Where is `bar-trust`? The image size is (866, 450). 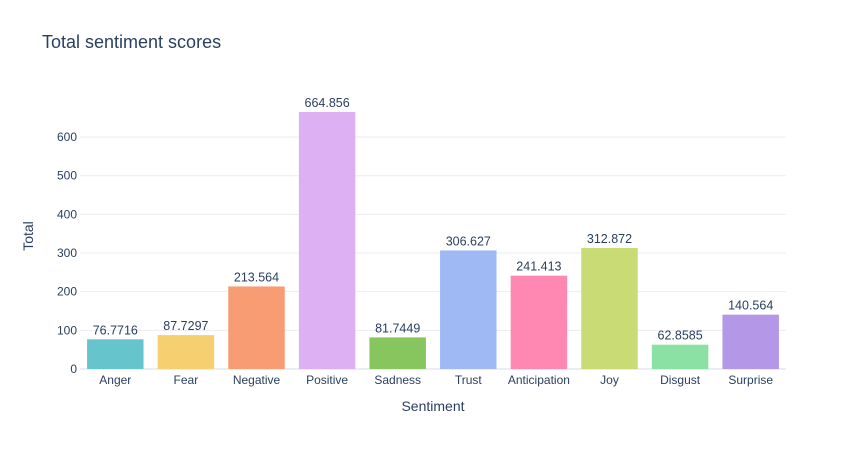 bar-trust is located at coordinates (468, 309).